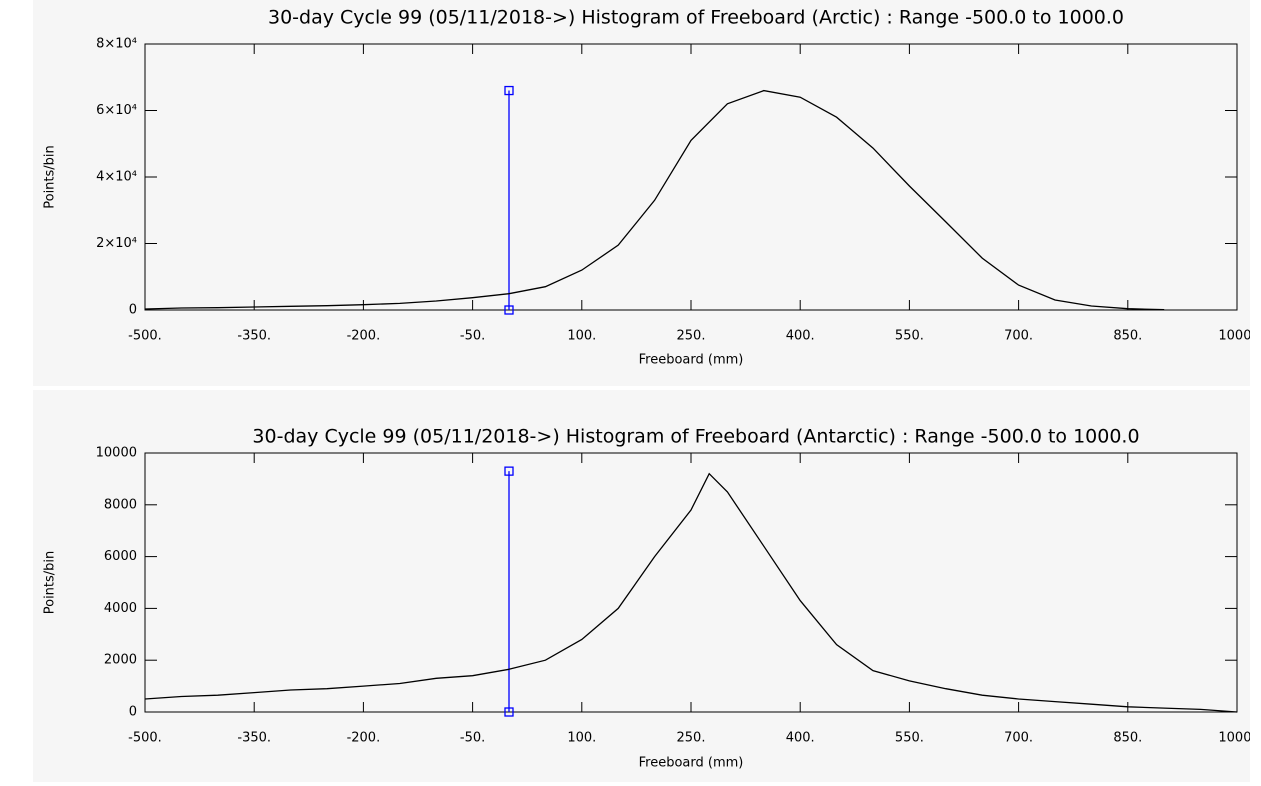 The image size is (1261, 786). I want to click on y-tick-label: 4000, so click(120, 608).